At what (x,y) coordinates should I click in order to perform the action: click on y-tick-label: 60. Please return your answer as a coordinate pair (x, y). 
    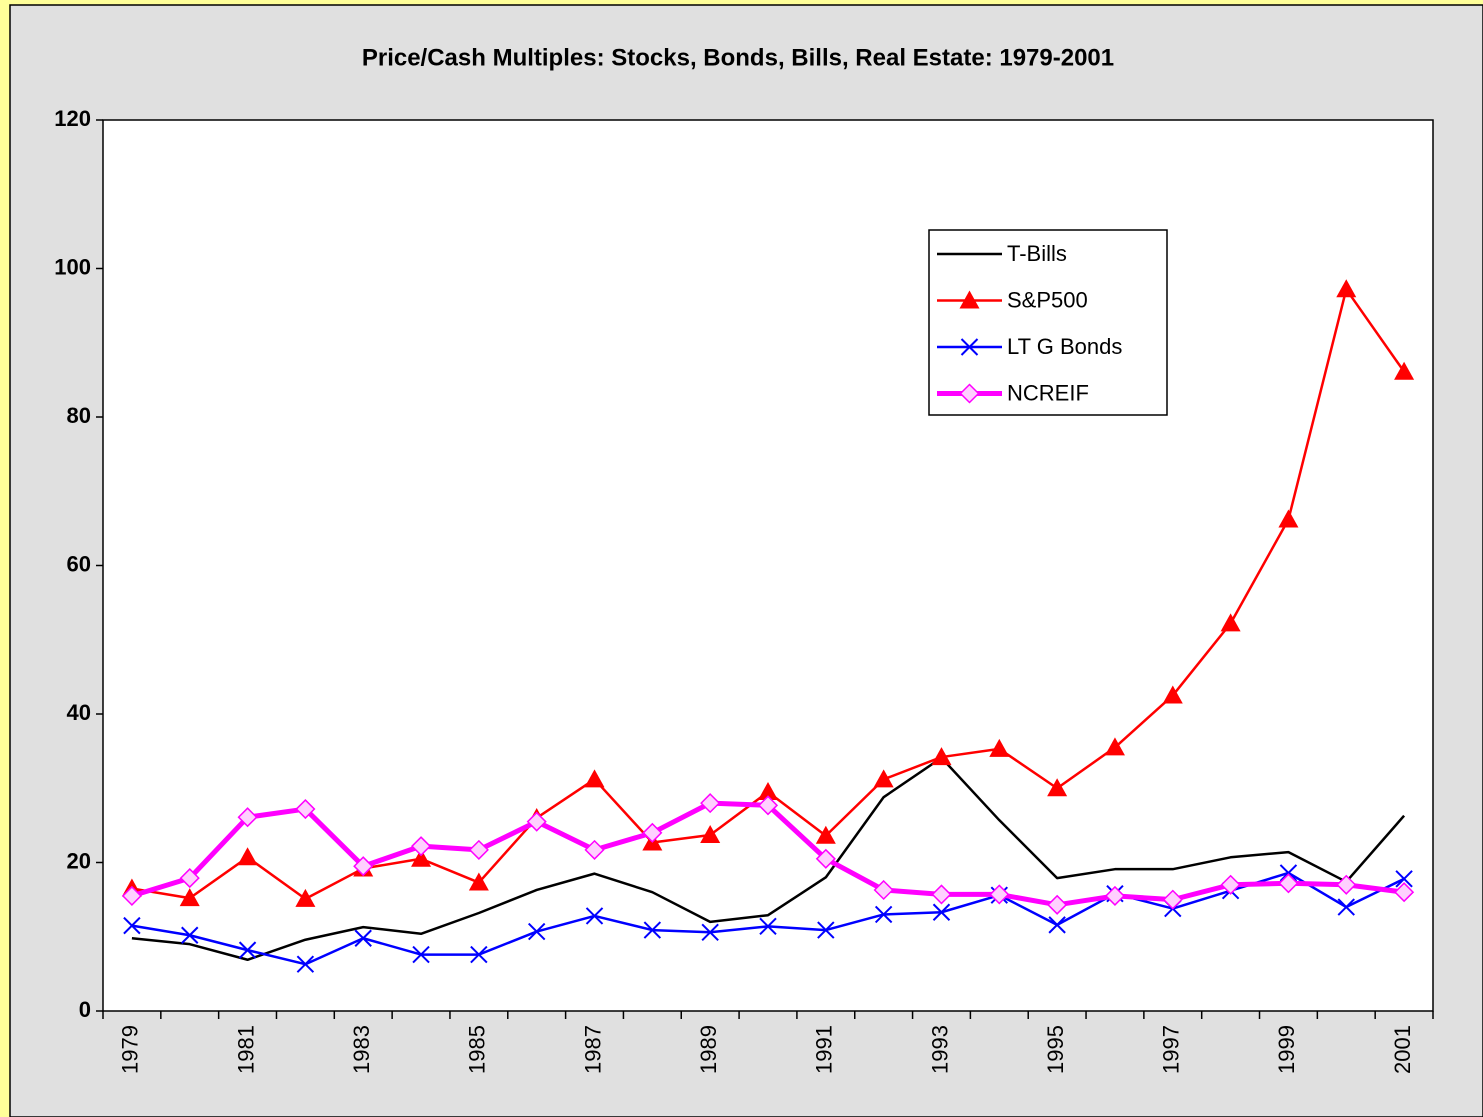
    Looking at the image, I should click on (79, 563).